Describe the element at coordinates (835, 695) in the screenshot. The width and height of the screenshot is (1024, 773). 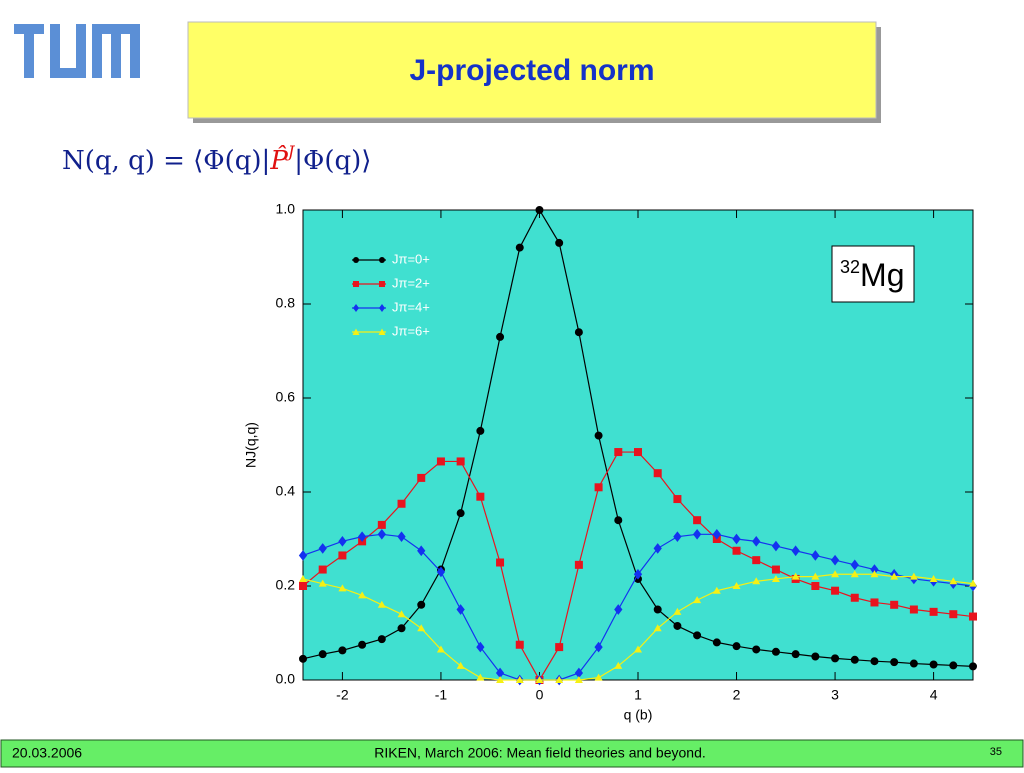
I see `x-tick-label: 3` at that location.